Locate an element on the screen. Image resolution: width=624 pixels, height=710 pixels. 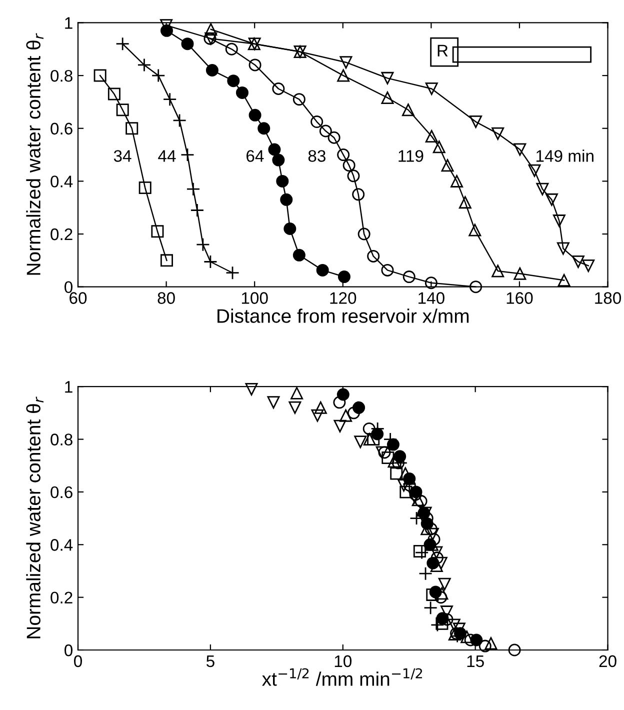
x-tick-label: 60 is located at coordinates (78, 298).